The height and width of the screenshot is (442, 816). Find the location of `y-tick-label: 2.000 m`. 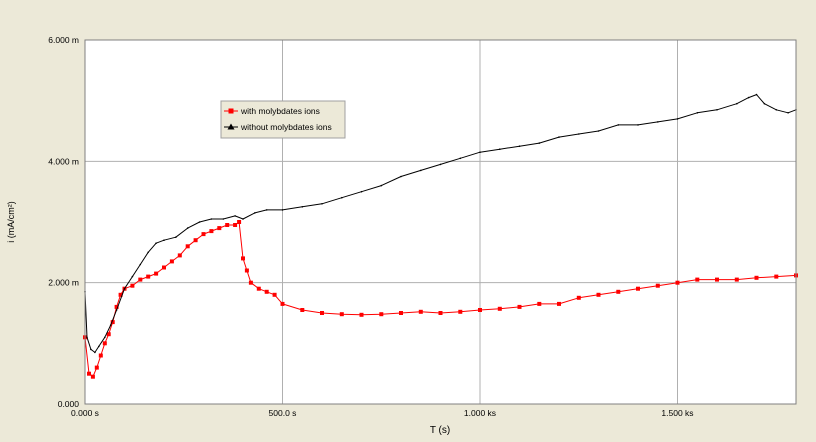

y-tick-label: 2.000 m is located at coordinates (63, 283).